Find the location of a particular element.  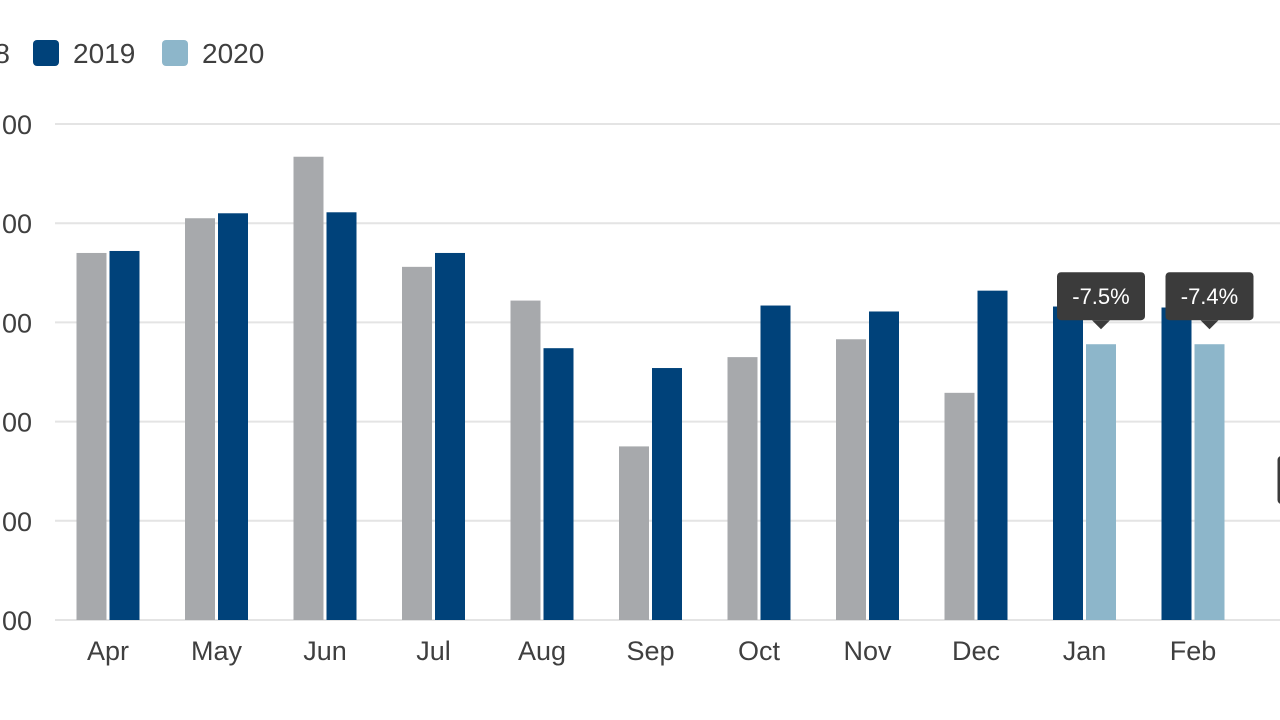

bar-jan-2020 is located at coordinates (1101, 482).